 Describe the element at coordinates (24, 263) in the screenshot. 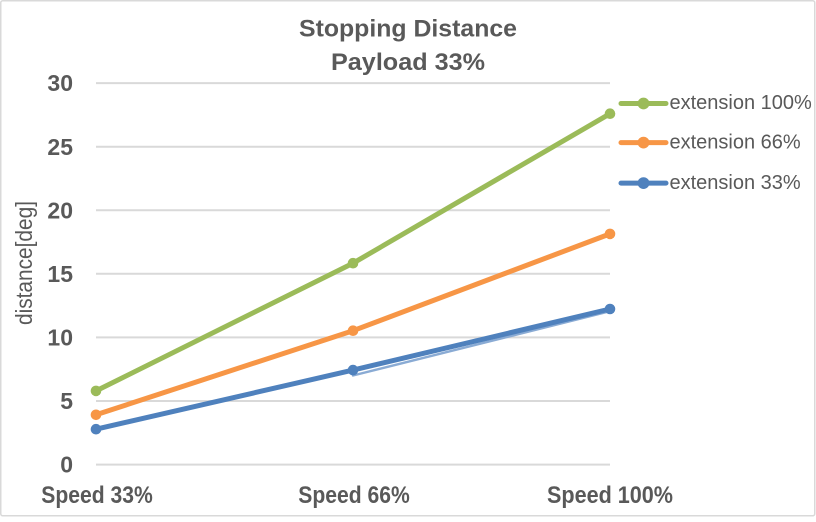

I see `svg-text: distance[deg]` at that location.